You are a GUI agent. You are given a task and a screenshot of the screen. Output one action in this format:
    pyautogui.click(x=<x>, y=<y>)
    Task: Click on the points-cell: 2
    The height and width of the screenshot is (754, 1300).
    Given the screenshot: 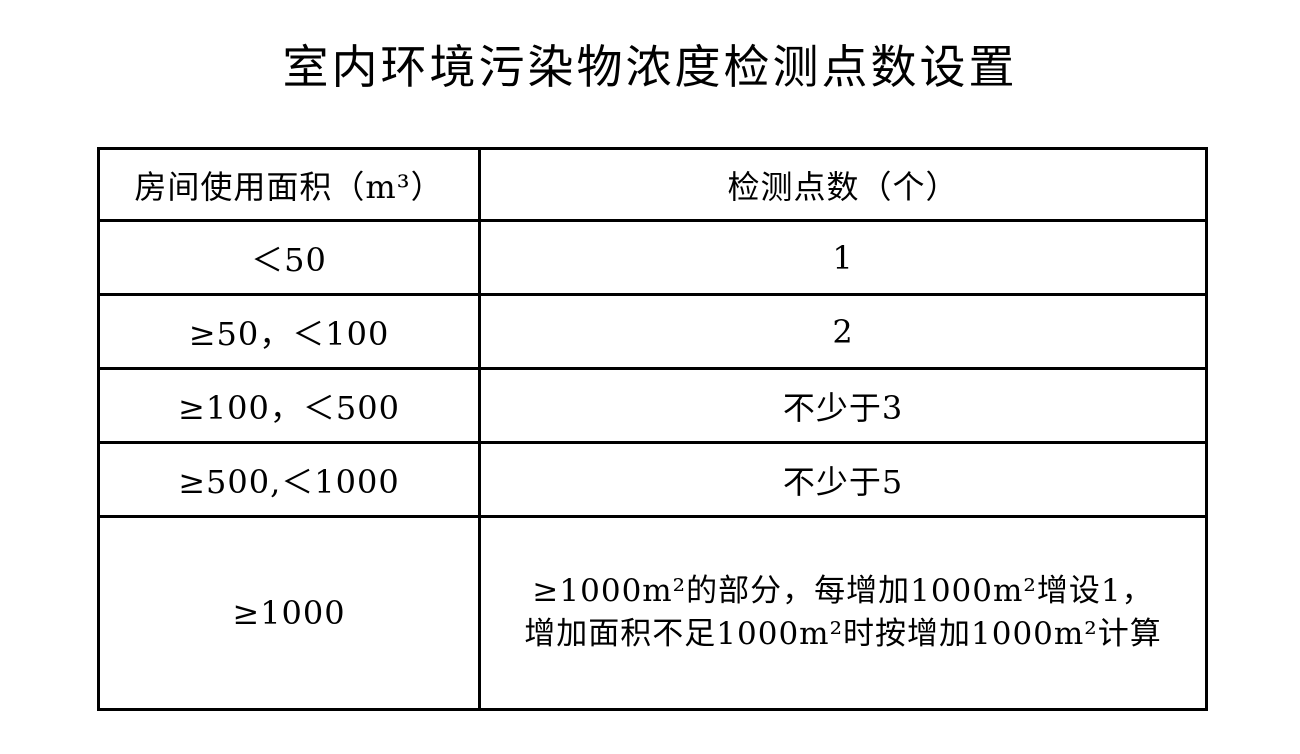 What is the action you would take?
    pyautogui.click(x=843, y=331)
    